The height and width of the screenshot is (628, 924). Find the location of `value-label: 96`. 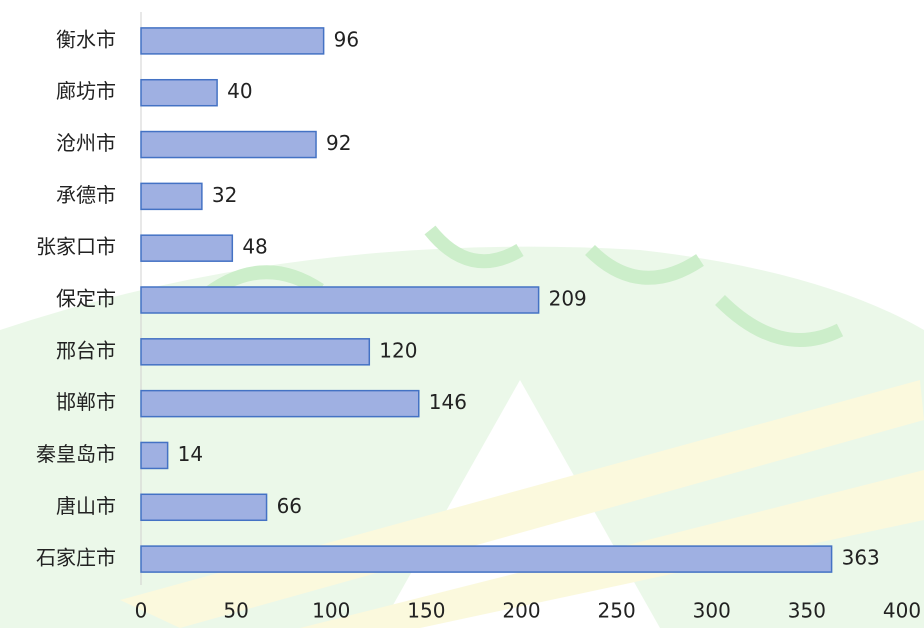

value-label: 96 is located at coordinates (346, 39).